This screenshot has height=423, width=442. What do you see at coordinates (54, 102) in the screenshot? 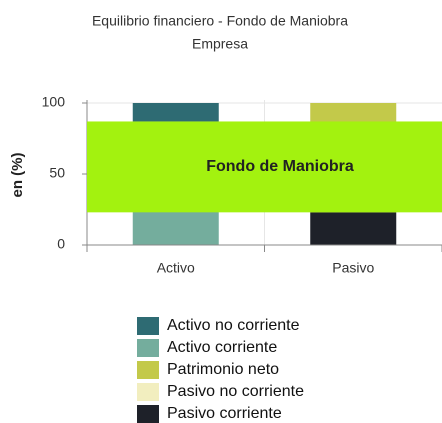
I see `y-tick-label: 100` at bounding box center [54, 102].